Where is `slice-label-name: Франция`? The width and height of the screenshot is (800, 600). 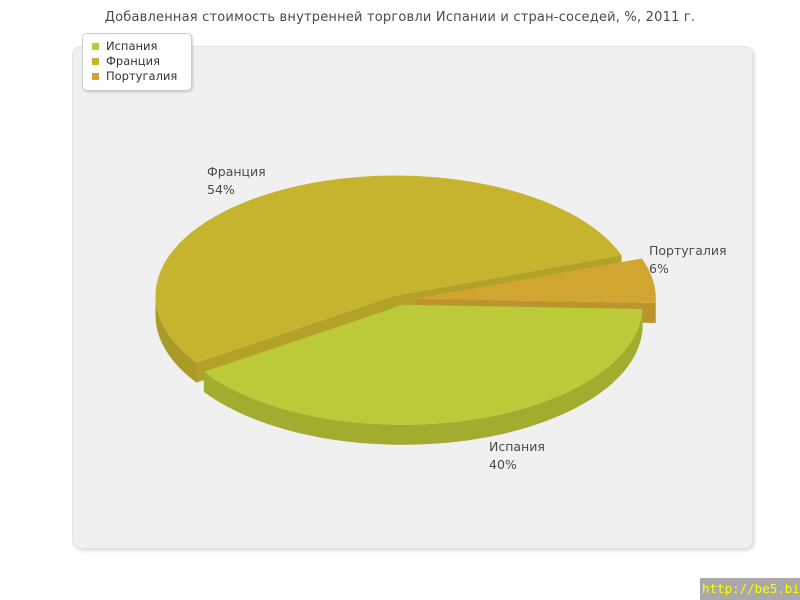
slice-label-name: Франция is located at coordinates (236, 171).